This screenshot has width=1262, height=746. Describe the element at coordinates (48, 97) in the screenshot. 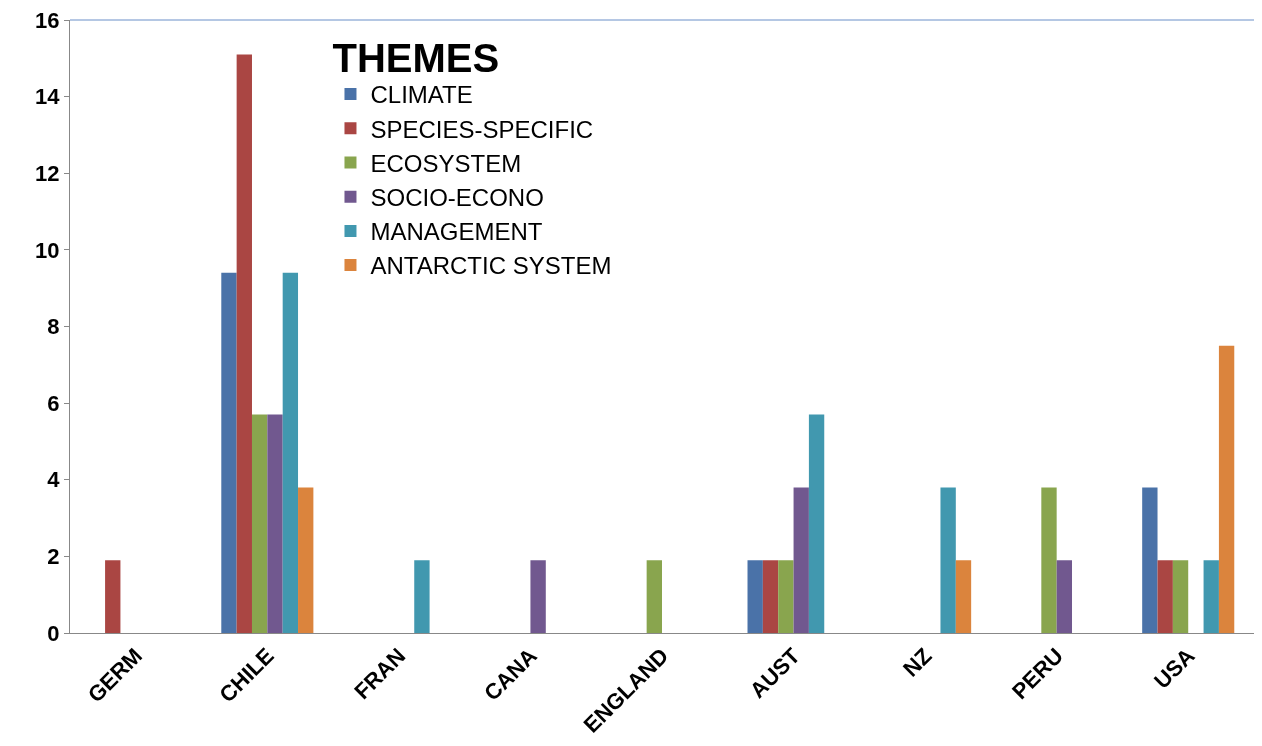

I see `y-tick-label: 14` at that location.